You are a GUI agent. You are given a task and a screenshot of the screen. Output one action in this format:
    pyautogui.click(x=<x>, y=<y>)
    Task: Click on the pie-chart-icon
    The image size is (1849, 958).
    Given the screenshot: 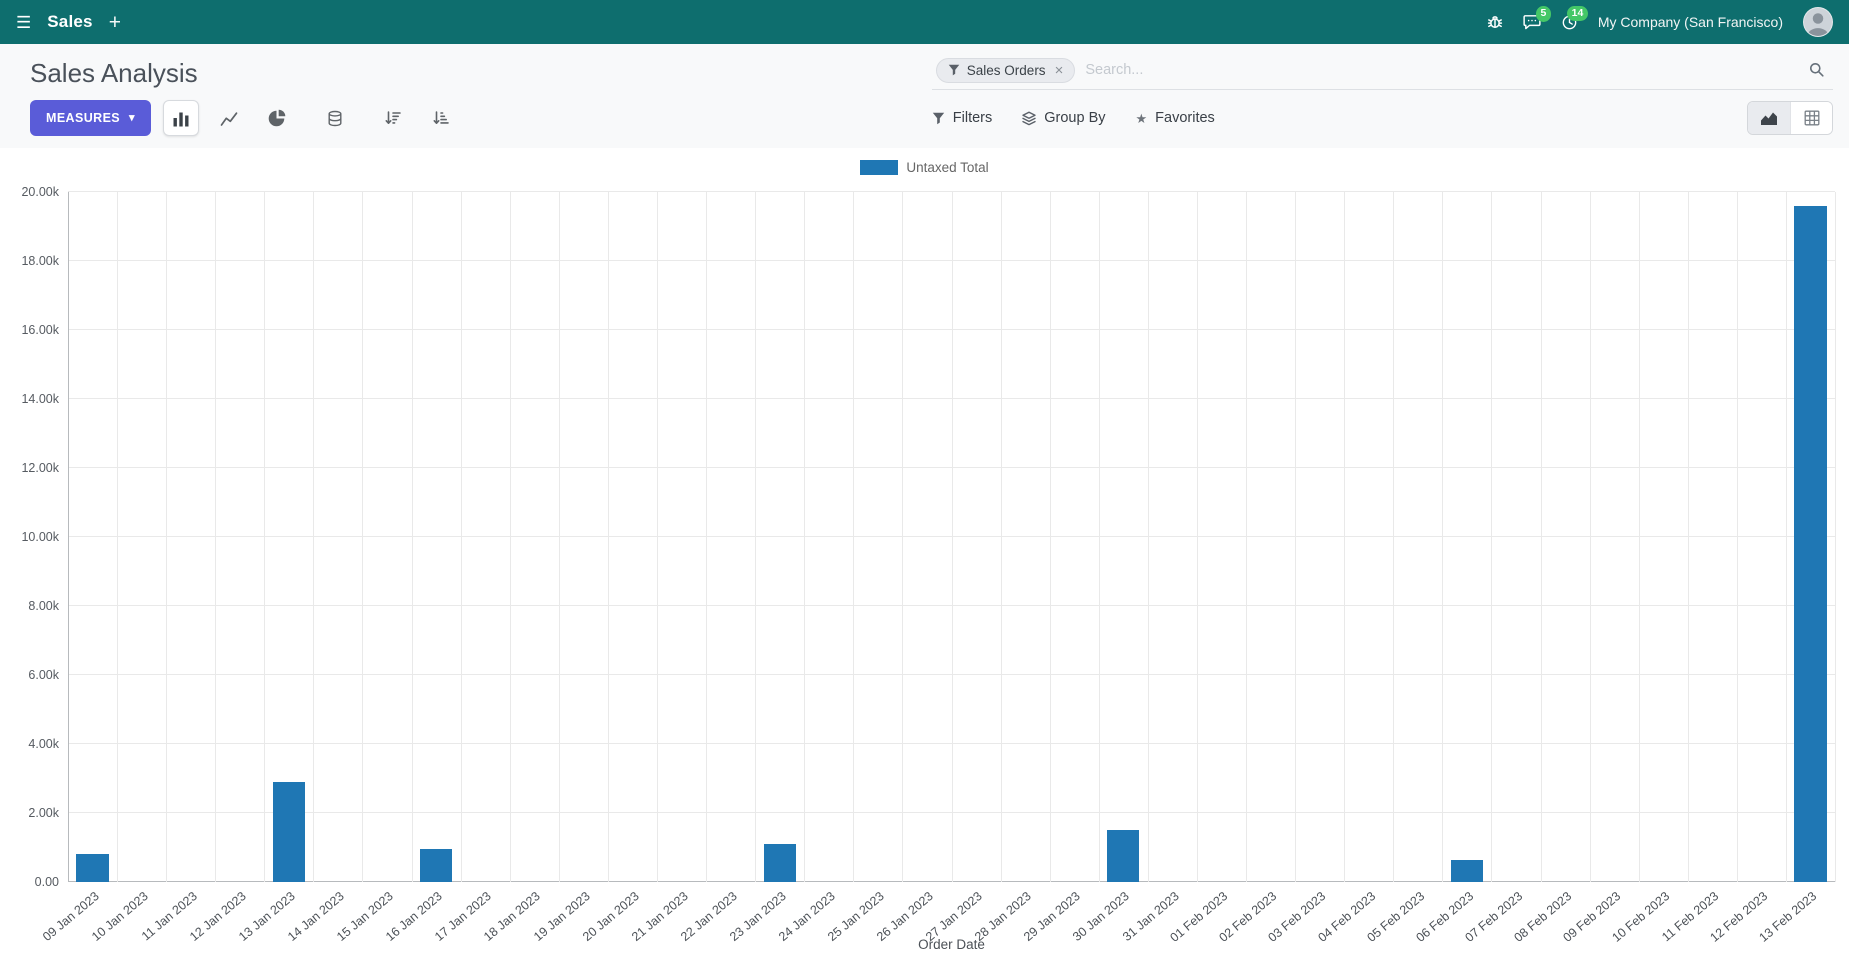 What is the action you would take?
    pyautogui.click(x=277, y=118)
    